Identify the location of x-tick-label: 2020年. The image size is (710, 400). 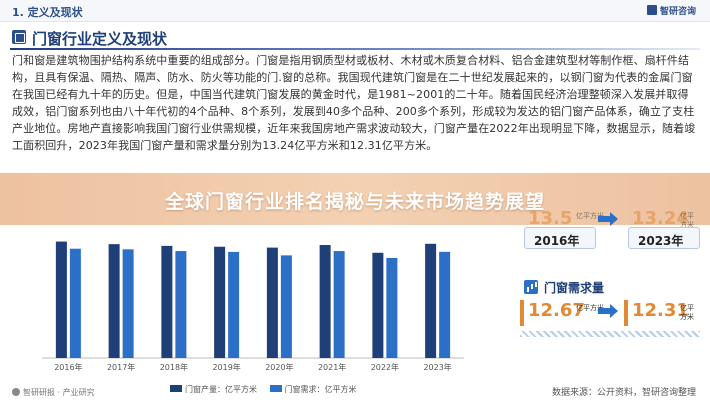
(279, 367).